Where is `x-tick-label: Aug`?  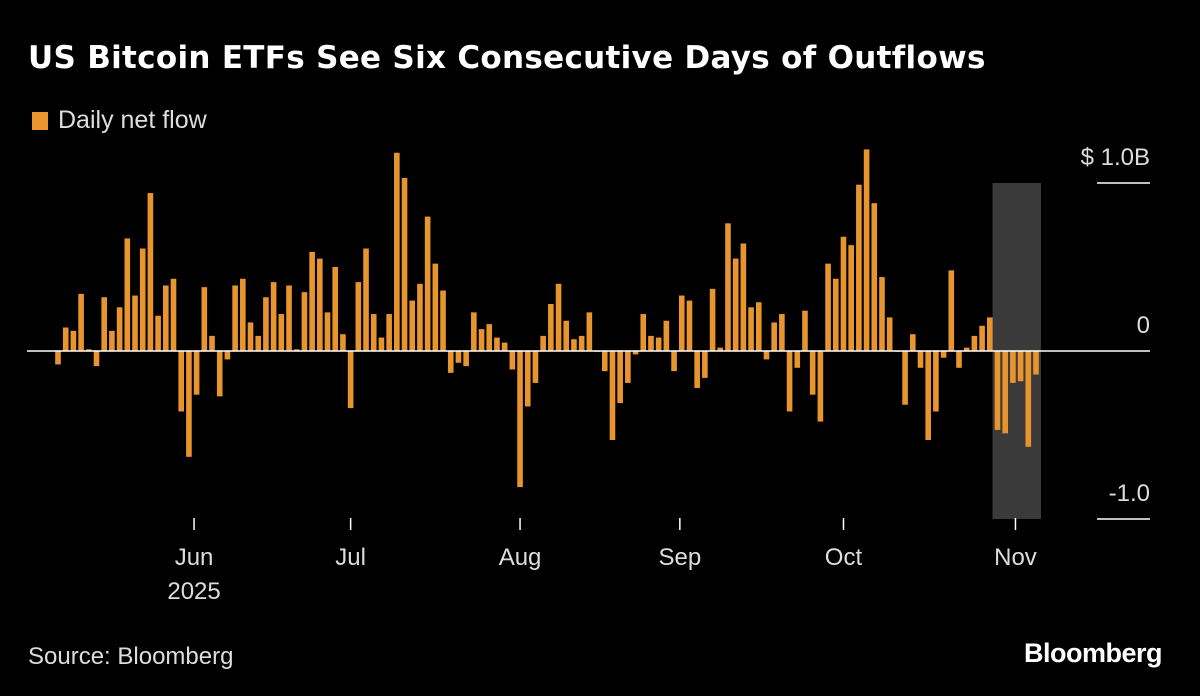
x-tick-label: Aug is located at coordinates (520, 557).